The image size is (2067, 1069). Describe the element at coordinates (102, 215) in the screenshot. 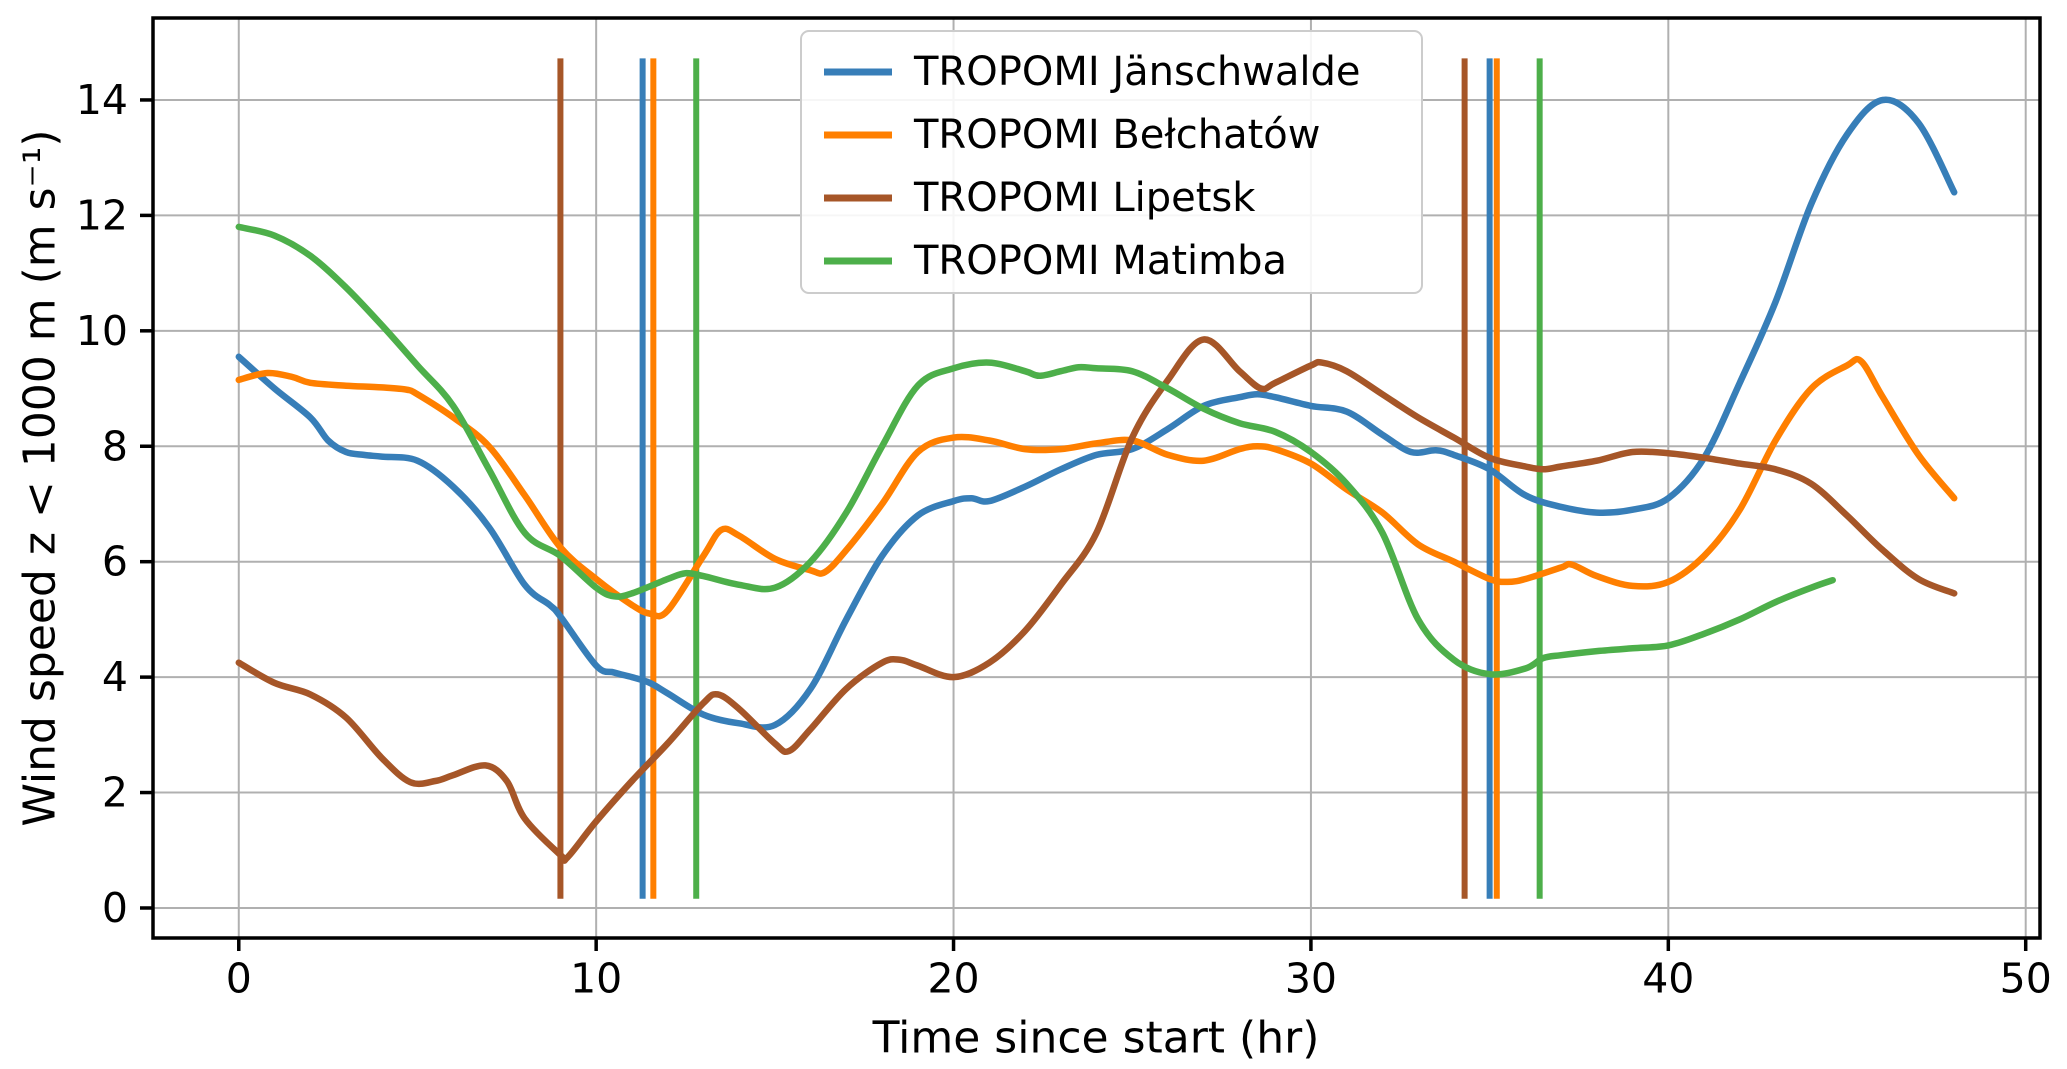

I see `y-tick-label: 12` at that location.